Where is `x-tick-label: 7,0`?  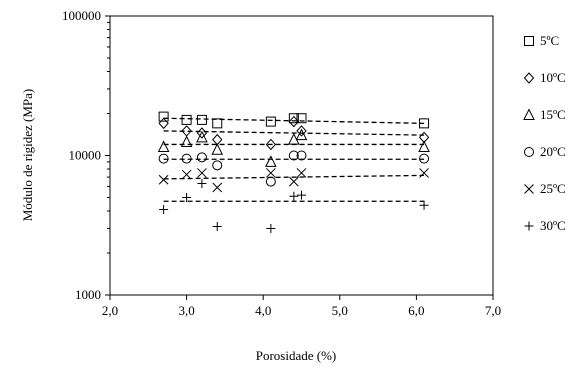 x-tick-label: 7,0 is located at coordinates (493, 310).